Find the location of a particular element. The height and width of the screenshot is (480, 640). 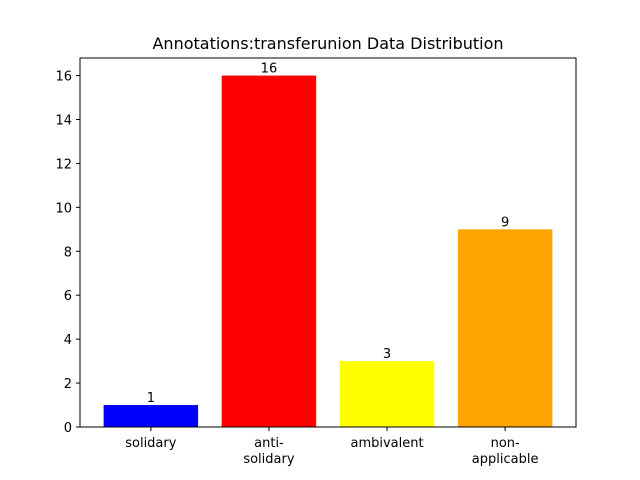

x-tick-label: non-applicable is located at coordinates (505, 451).